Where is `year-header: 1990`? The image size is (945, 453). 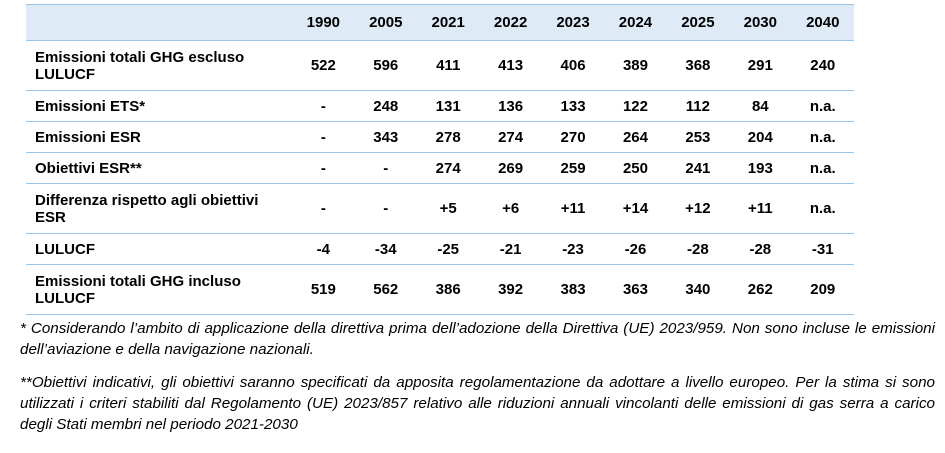
year-header: 1990 is located at coordinates (323, 22).